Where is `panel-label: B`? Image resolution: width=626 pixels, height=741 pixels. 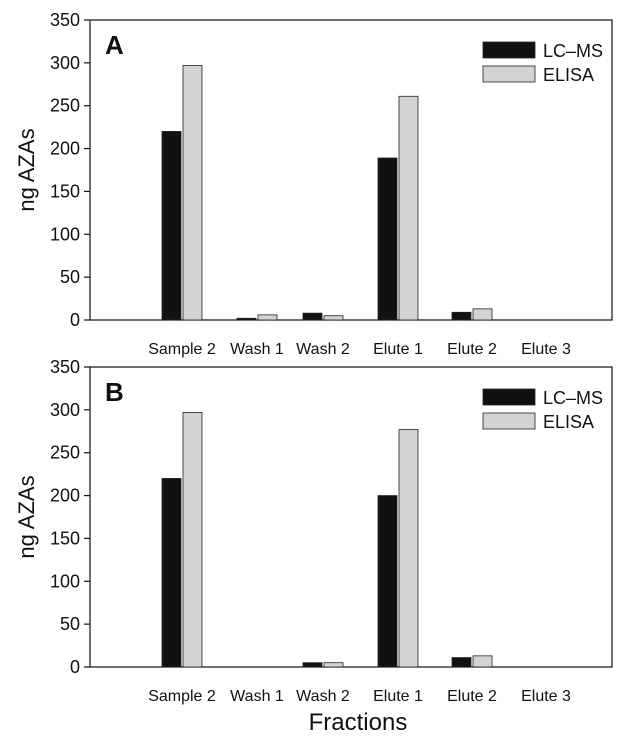
panel-label: B is located at coordinates (114, 392).